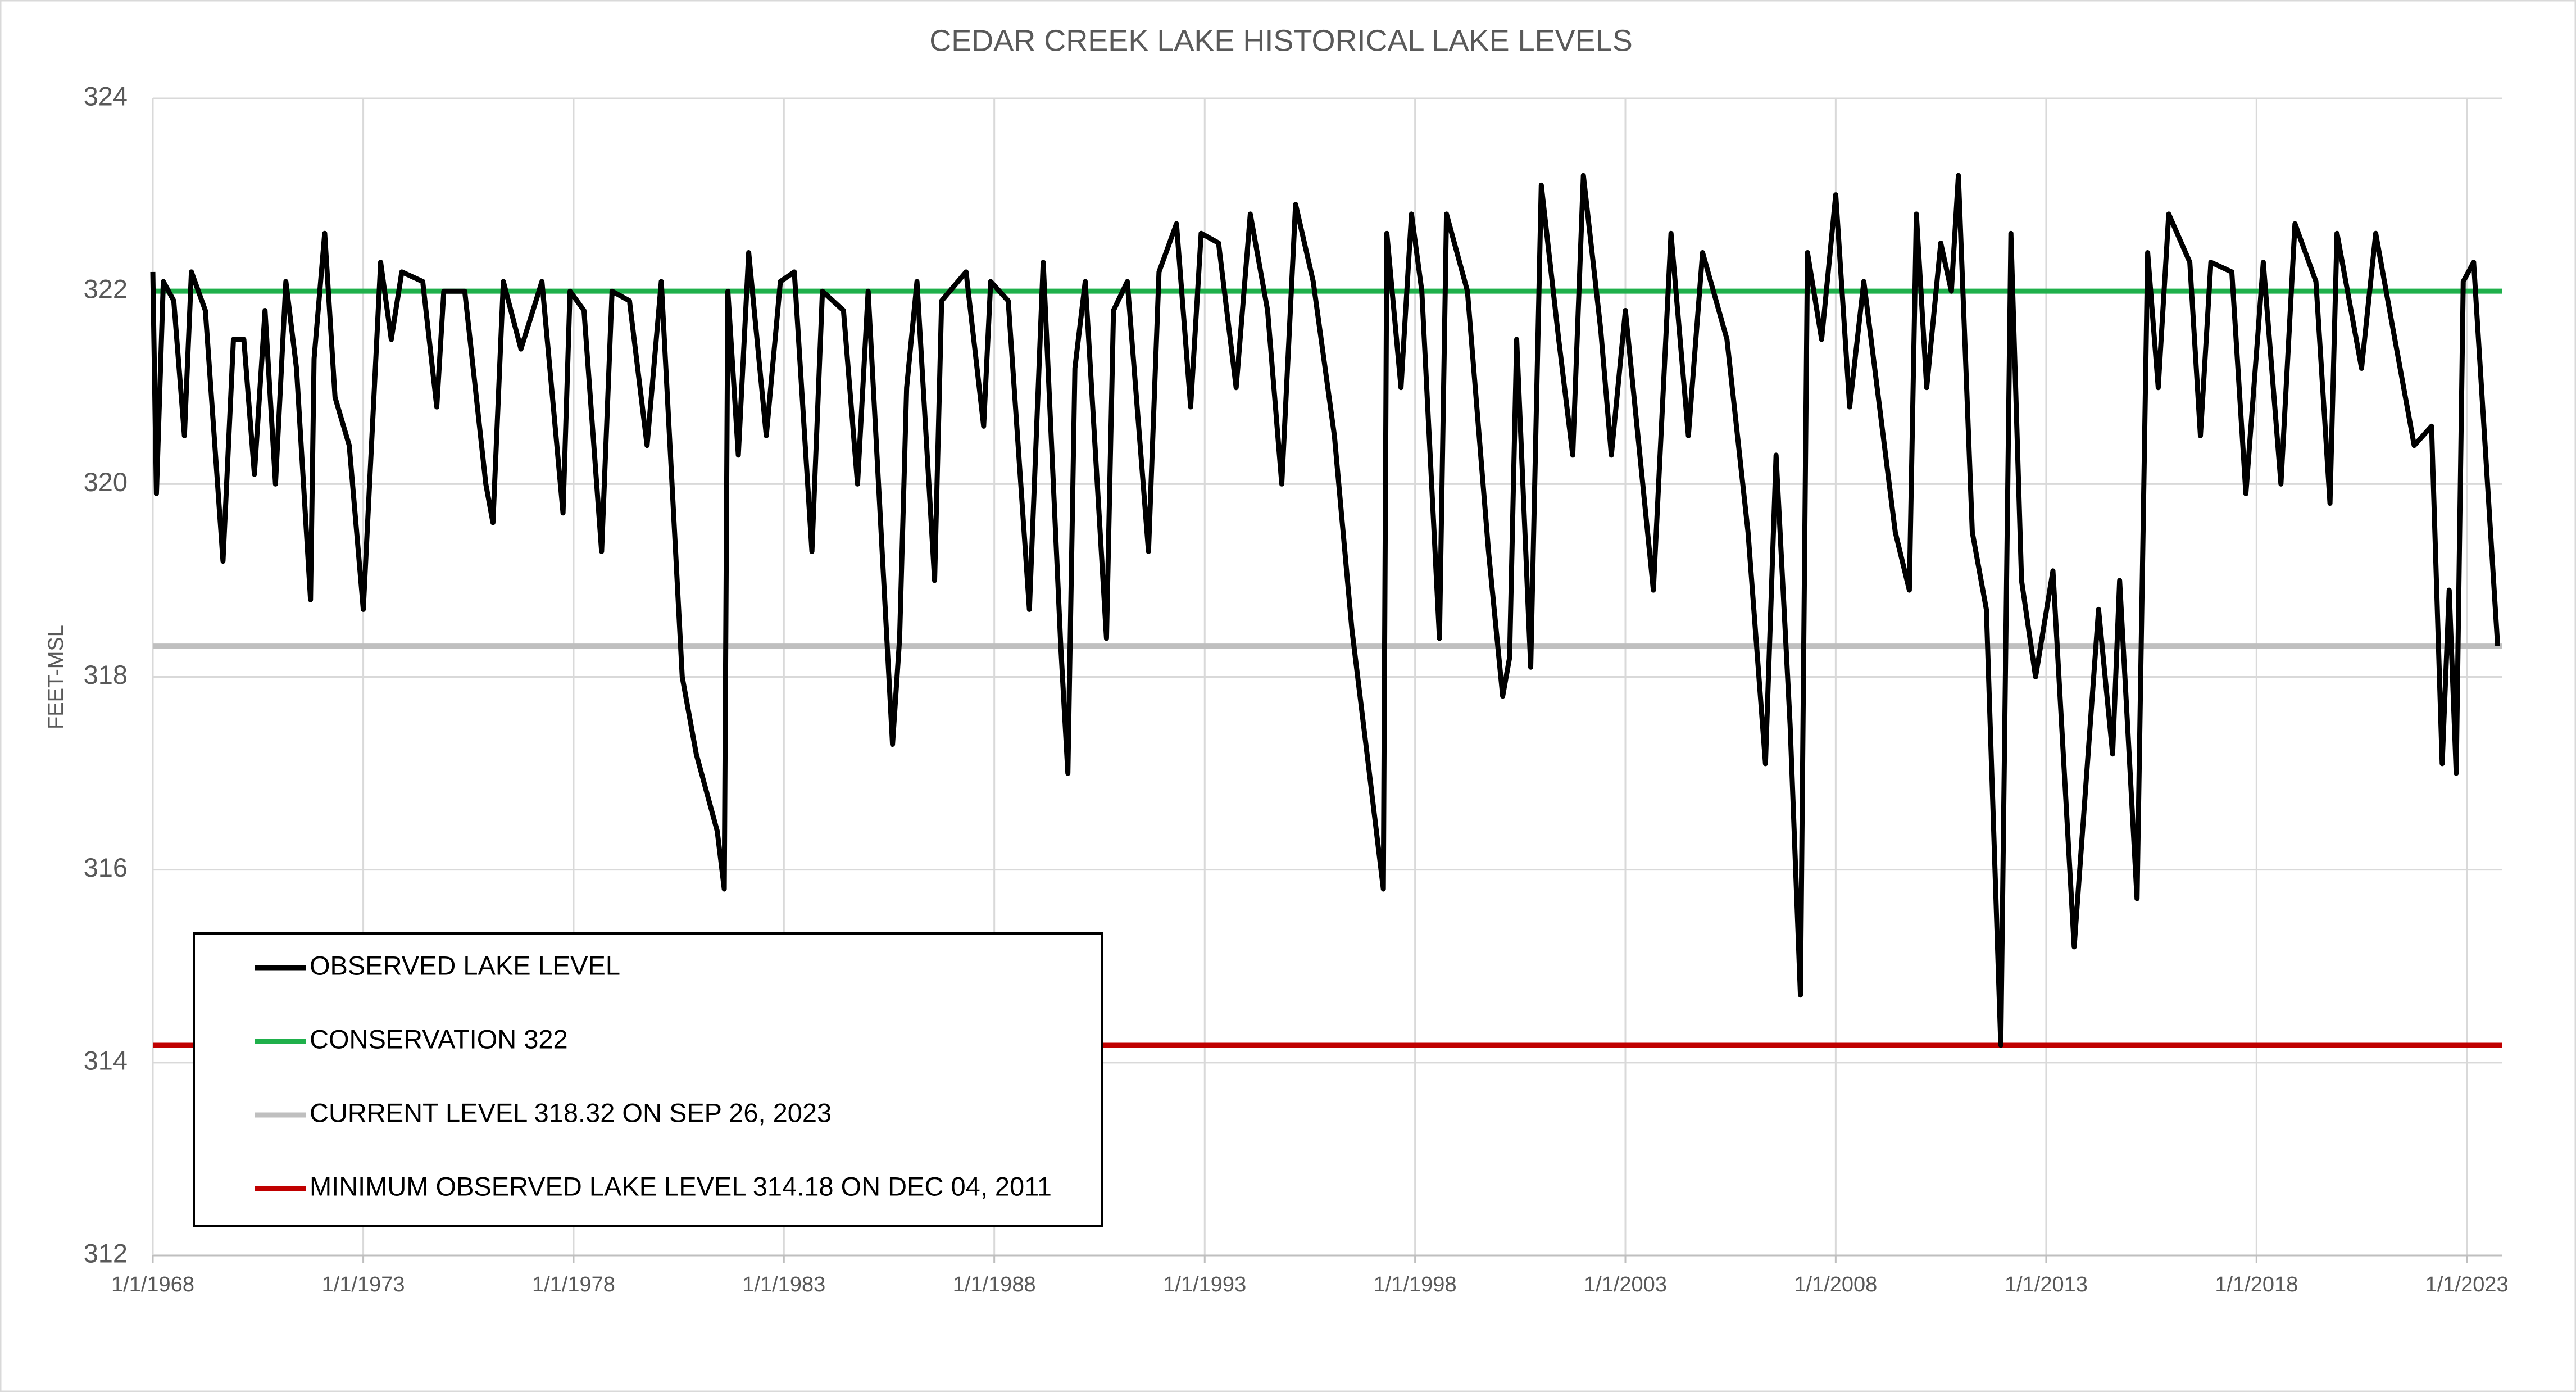  Describe the element at coordinates (571, 1112) in the screenshot. I see `legend-label: CURRENT LEVEL 318.32 ON SEP 26, 2023` at that location.